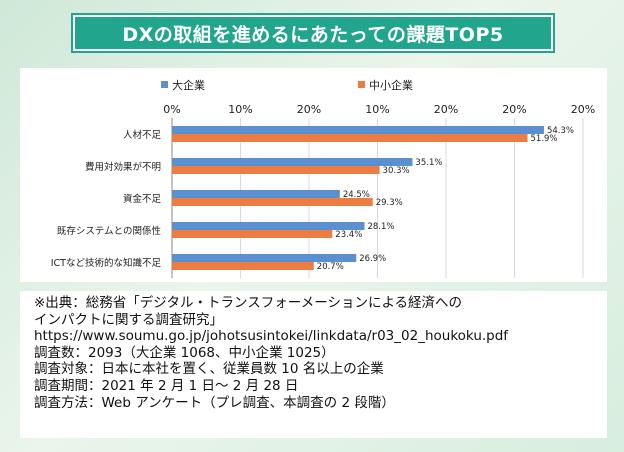 The width and height of the screenshot is (624, 452). Describe the element at coordinates (248, 303) in the screenshot. I see `source-citation-line1: ※出典：総務省「デジタル・トランスフォーメーションによる経済への` at that location.